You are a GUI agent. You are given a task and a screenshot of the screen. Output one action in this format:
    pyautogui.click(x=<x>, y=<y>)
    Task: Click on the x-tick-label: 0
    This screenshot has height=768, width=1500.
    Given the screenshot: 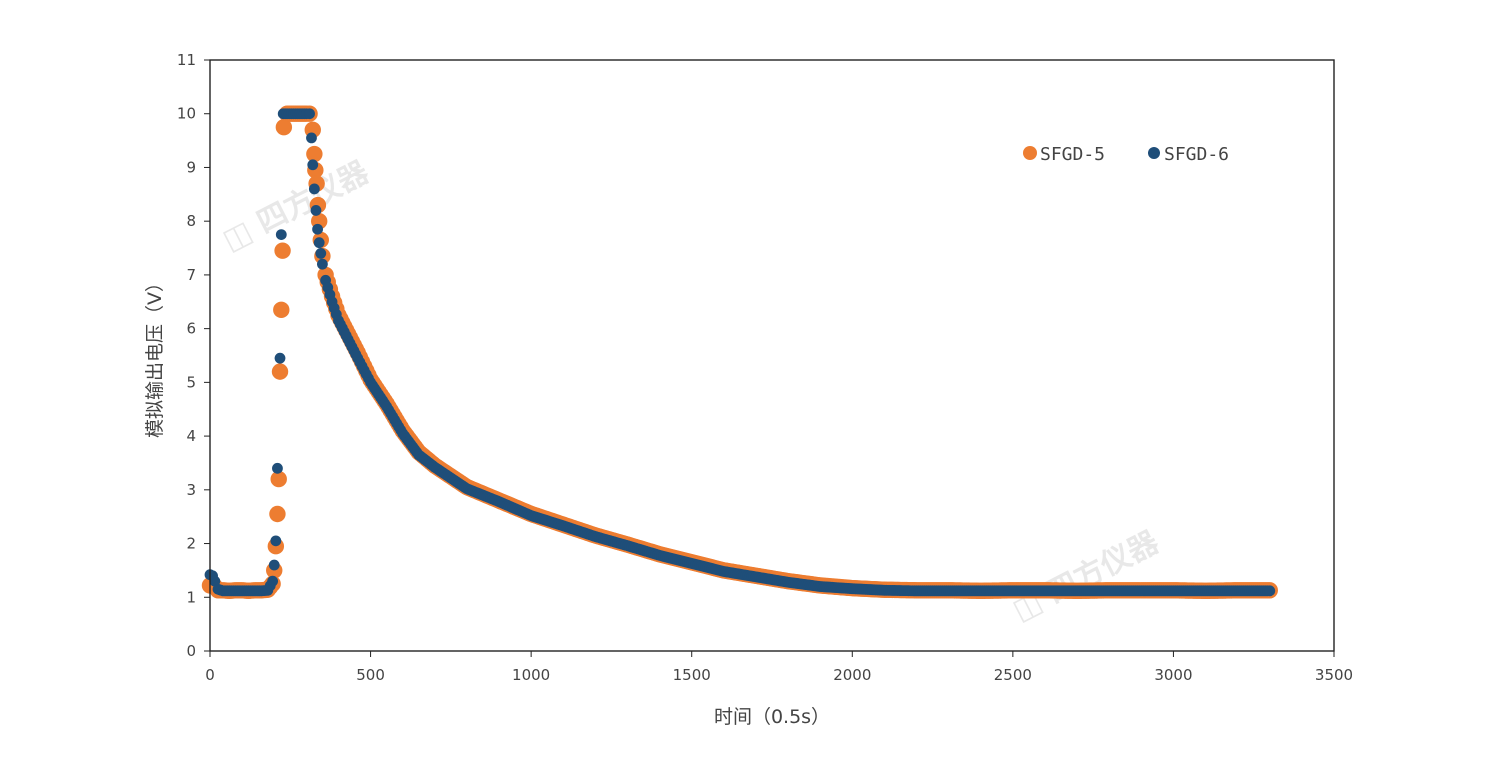 What is the action you would take?
    pyautogui.click(x=210, y=675)
    